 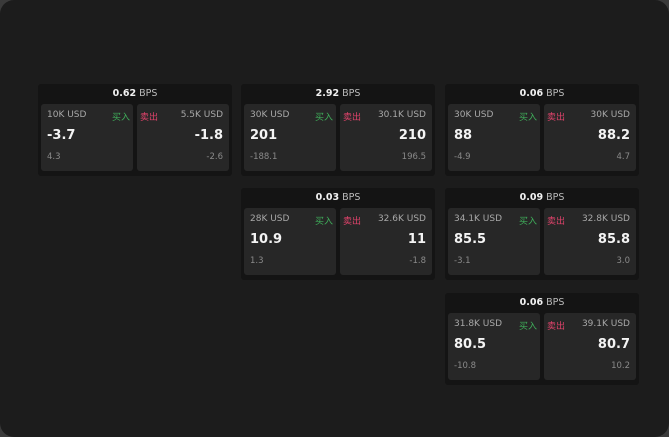 What do you see at coordinates (386, 241) in the screenshot?
I see `sell-quote: 32.6K USD 卖出 11 -1.8` at bounding box center [386, 241].